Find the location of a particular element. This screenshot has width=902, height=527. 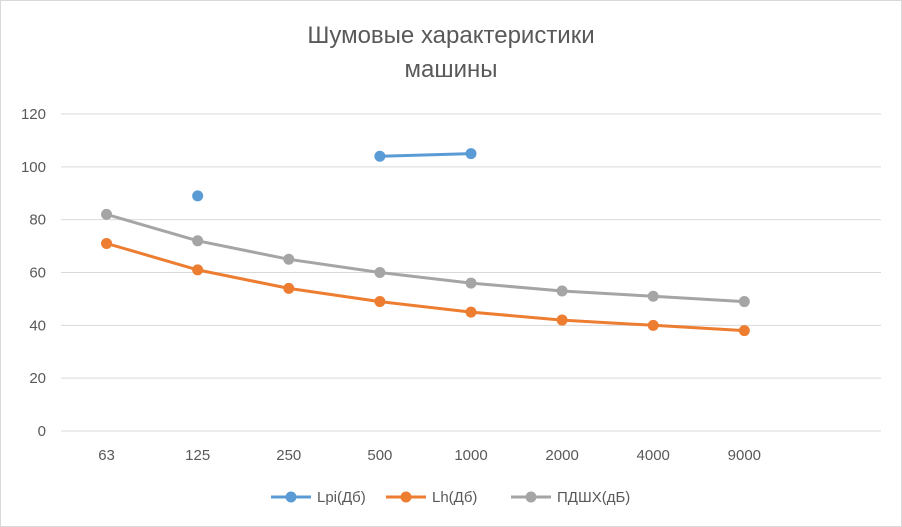

x-tick-label: 1000 is located at coordinates (470, 455).